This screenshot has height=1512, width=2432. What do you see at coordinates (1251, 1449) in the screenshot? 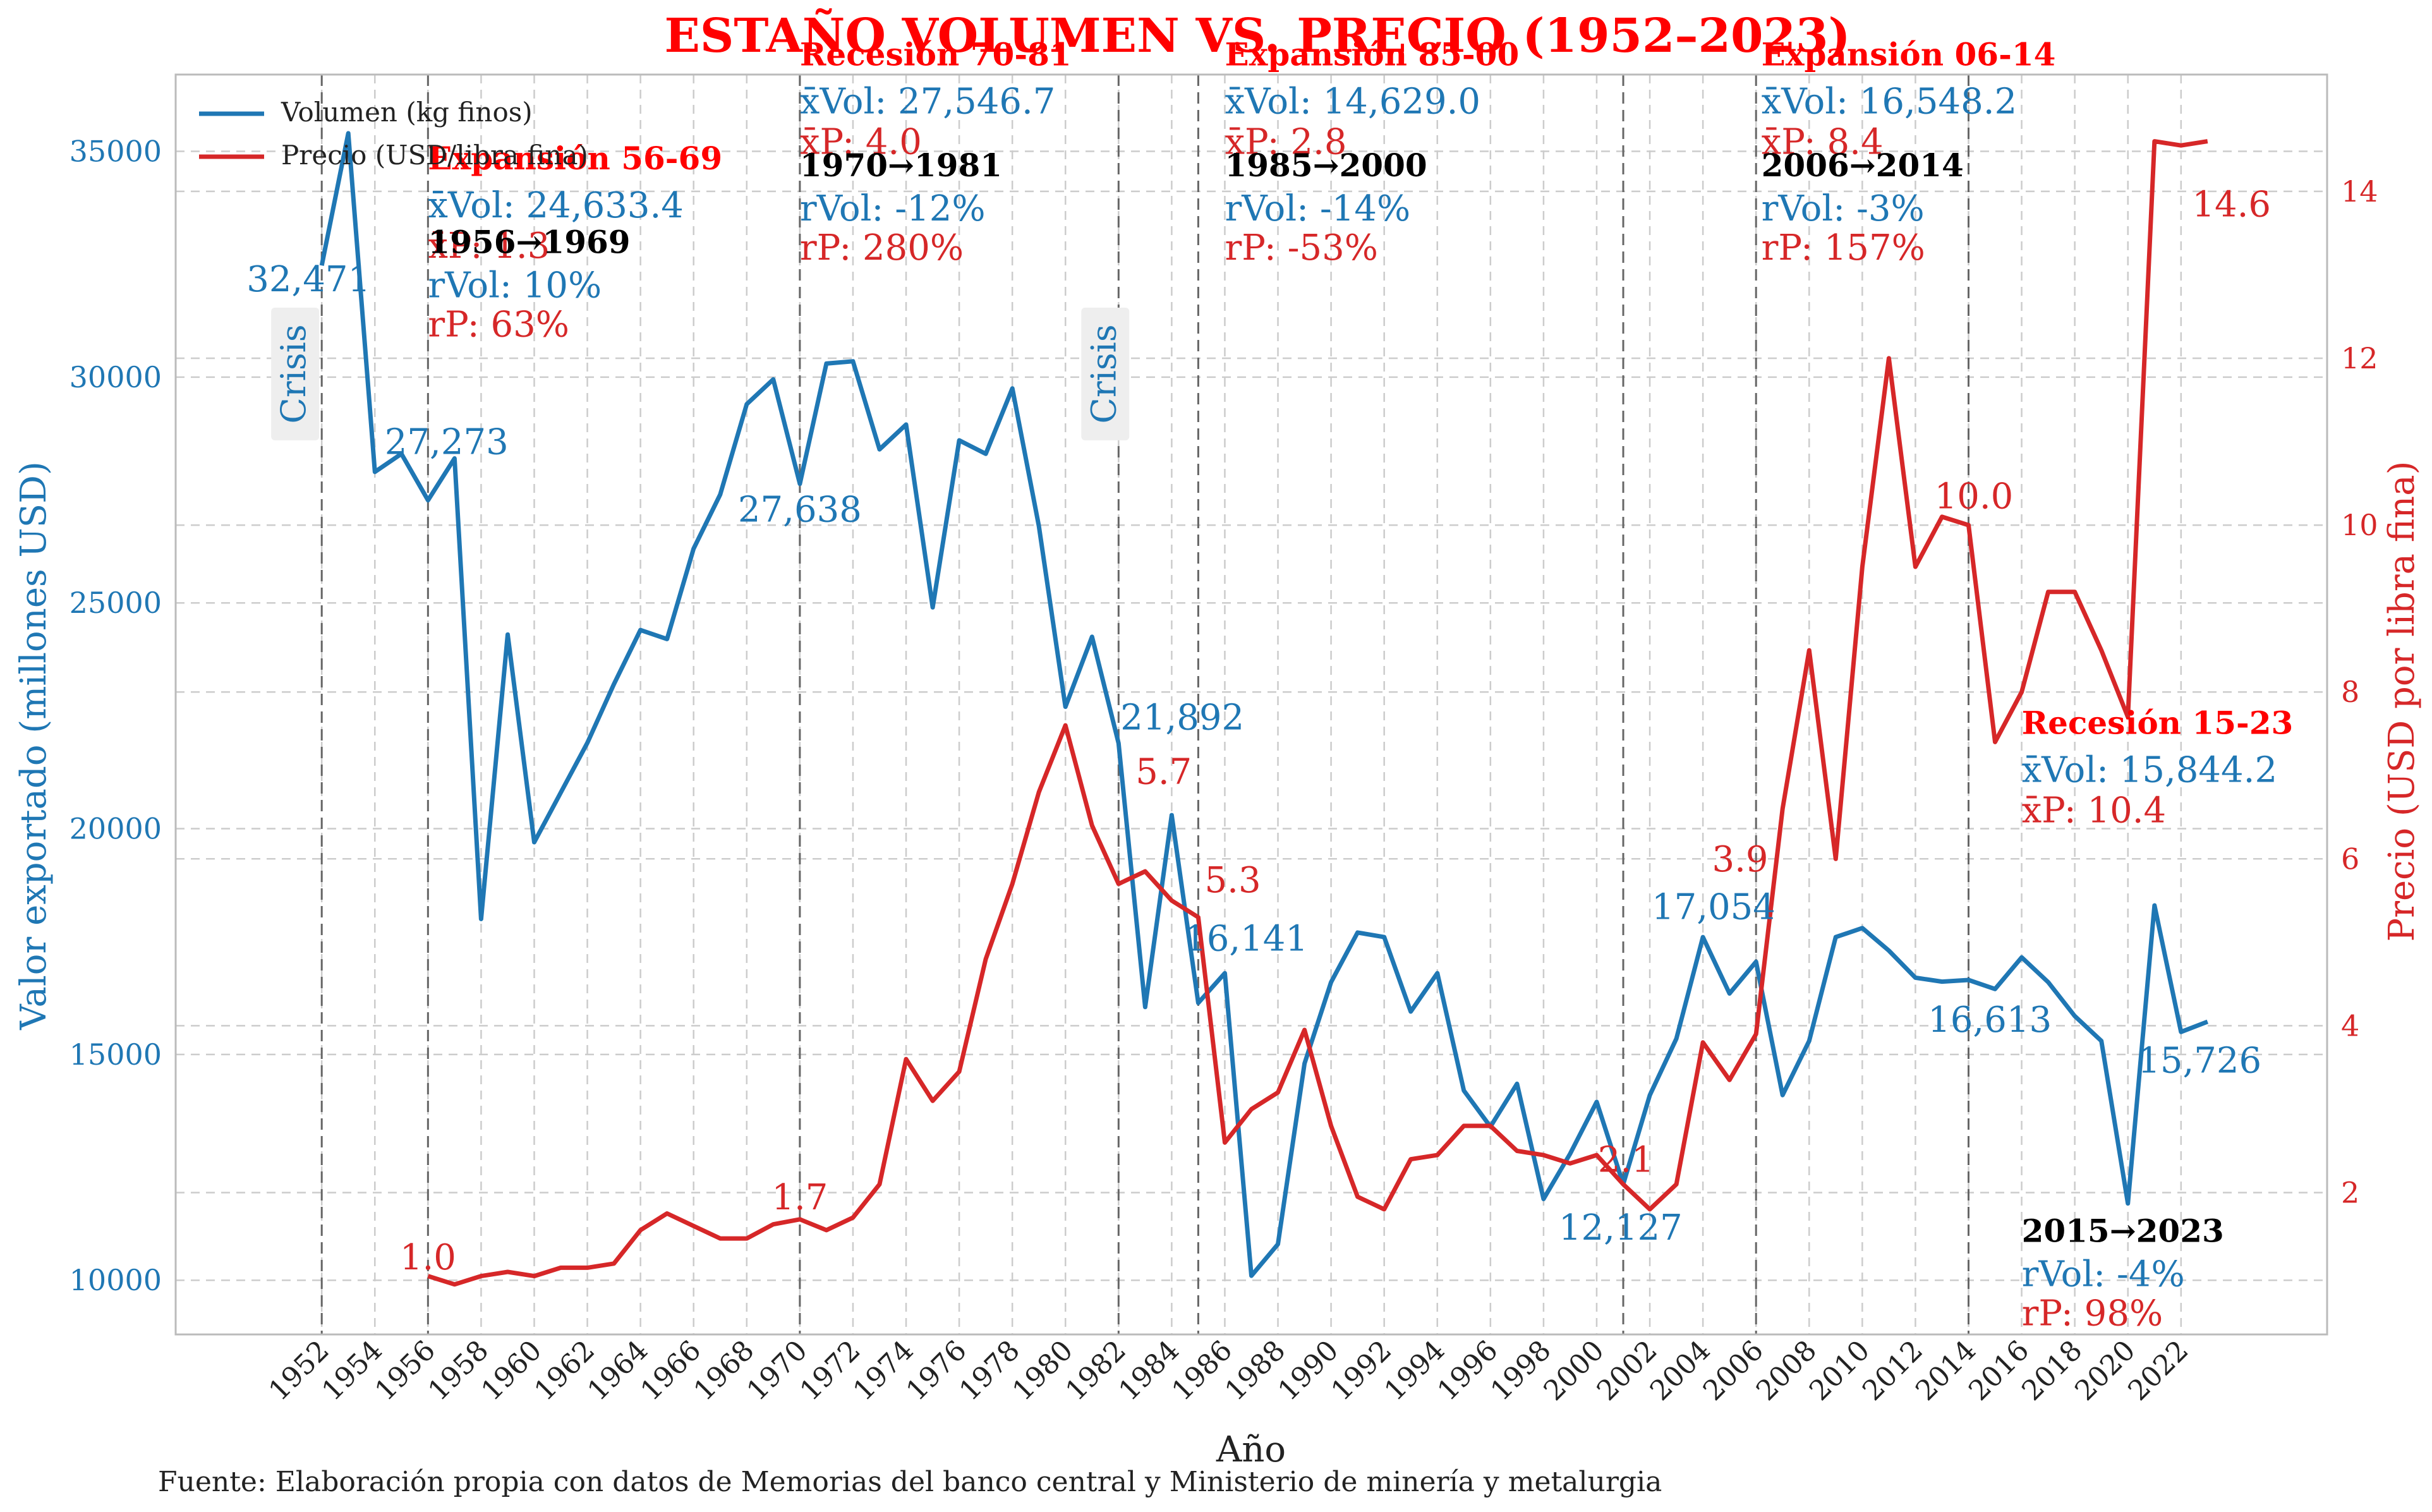
I see `x-axis-label: Año` at bounding box center [1251, 1449].